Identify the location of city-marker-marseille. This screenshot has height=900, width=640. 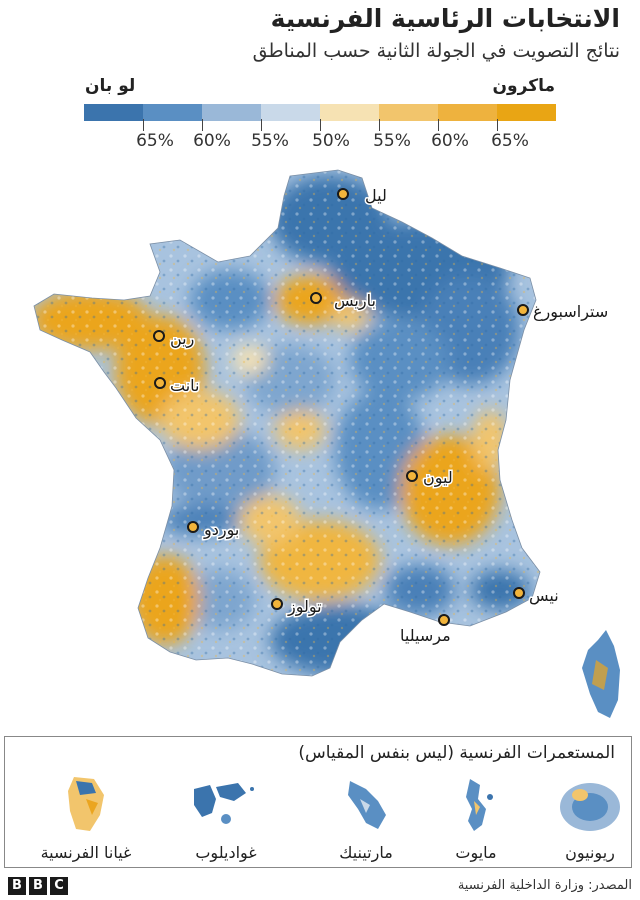
(444, 620).